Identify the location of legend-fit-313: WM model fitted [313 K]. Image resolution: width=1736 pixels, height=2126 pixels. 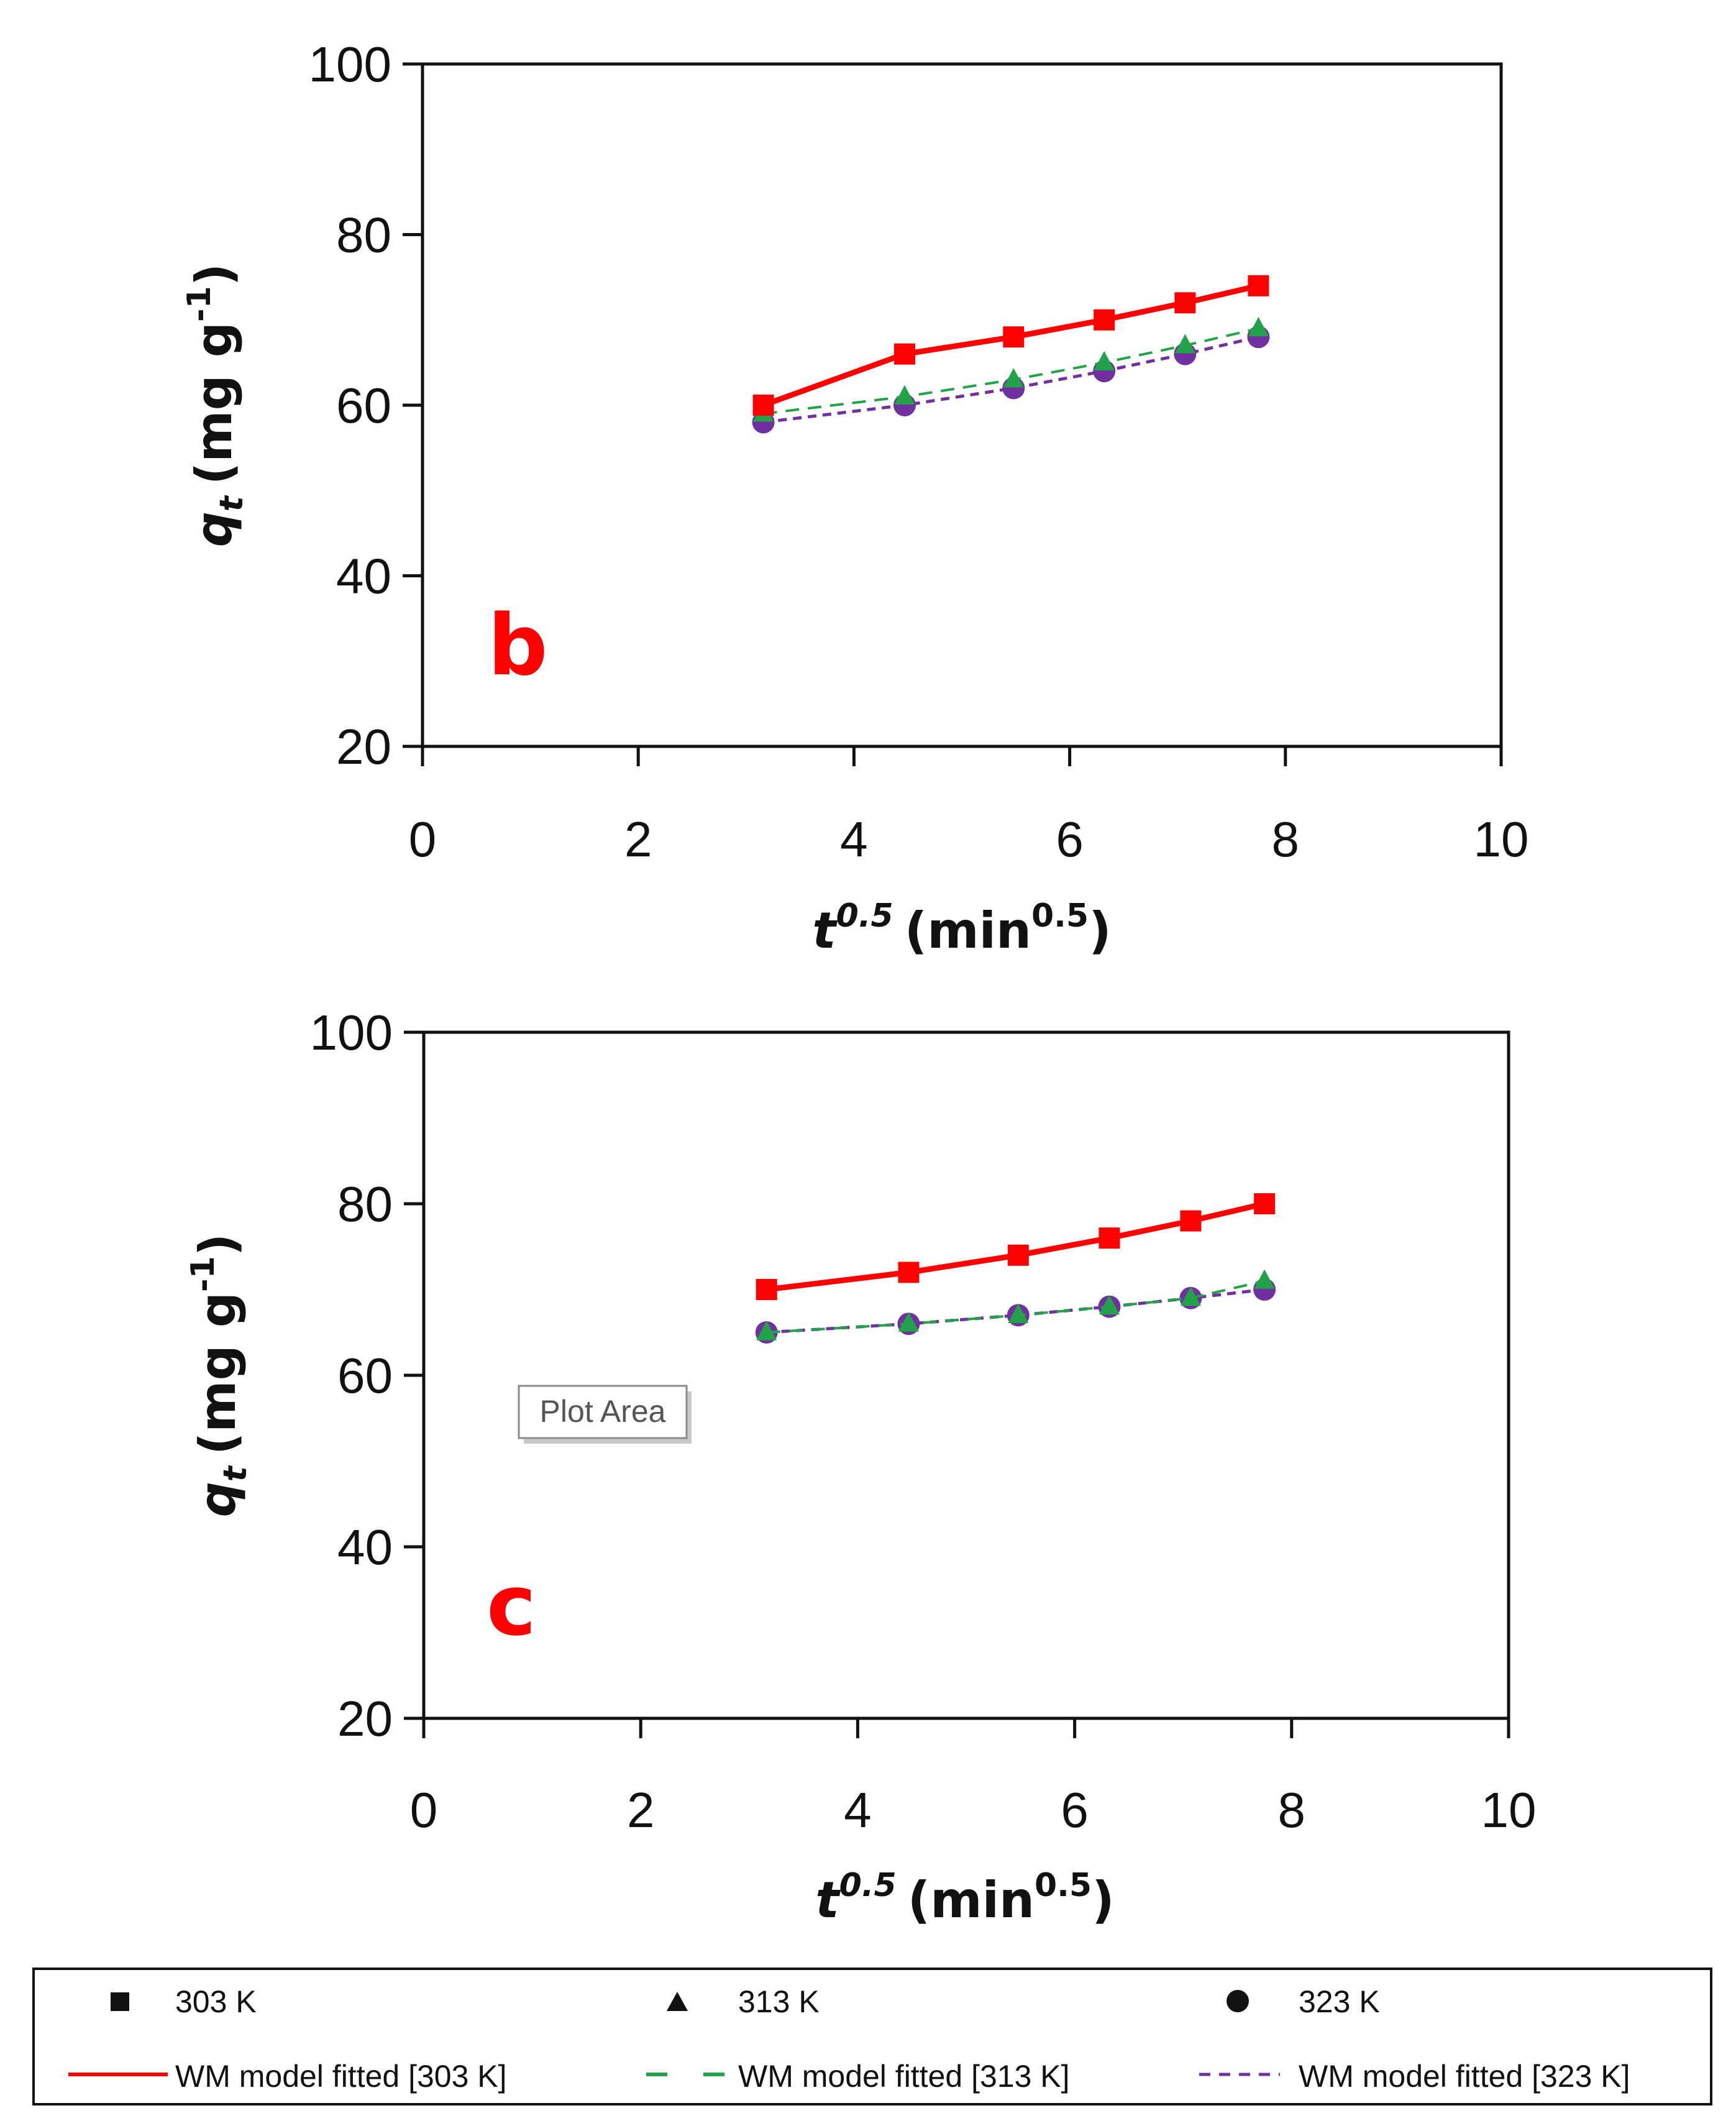
(904, 2076).